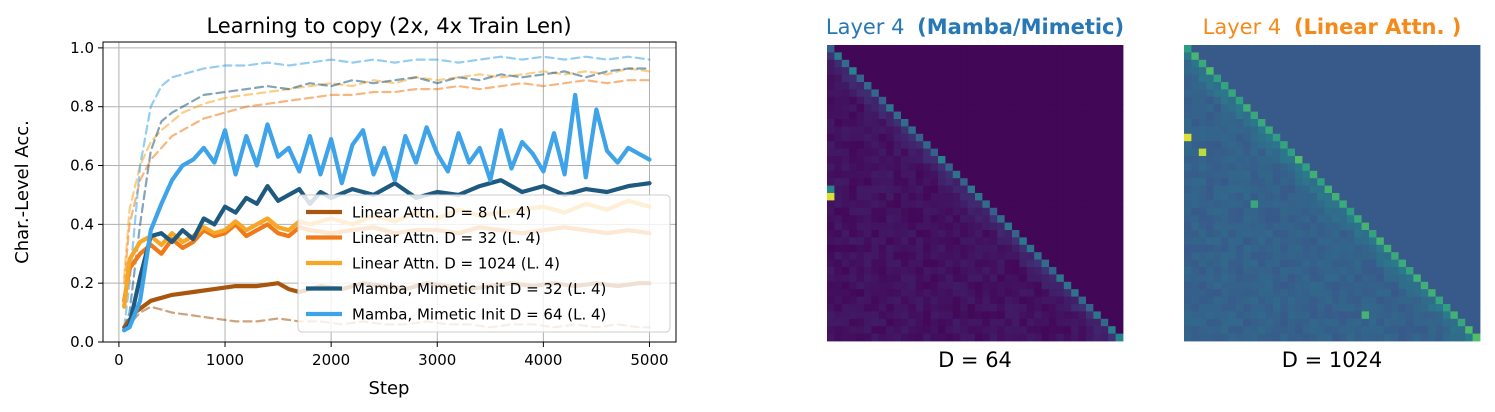 The height and width of the screenshot is (412, 1495). Describe the element at coordinates (975, 360) in the screenshot. I see `heatmap-1-xlabel: D = 64` at that location.